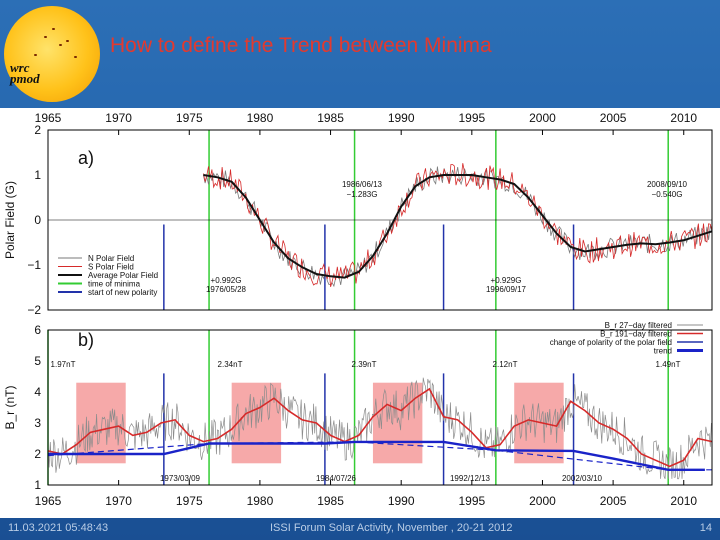 Image resolution: width=720 pixels, height=540 pixels. I want to click on legend-a-label-5: start of new polarity, so click(122, 292).